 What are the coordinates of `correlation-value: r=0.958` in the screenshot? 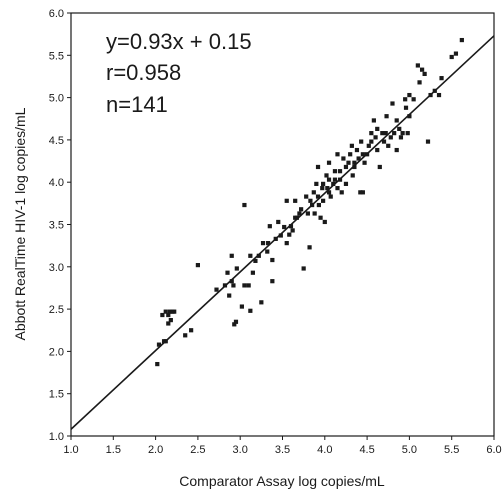 It's located at (143, 72).